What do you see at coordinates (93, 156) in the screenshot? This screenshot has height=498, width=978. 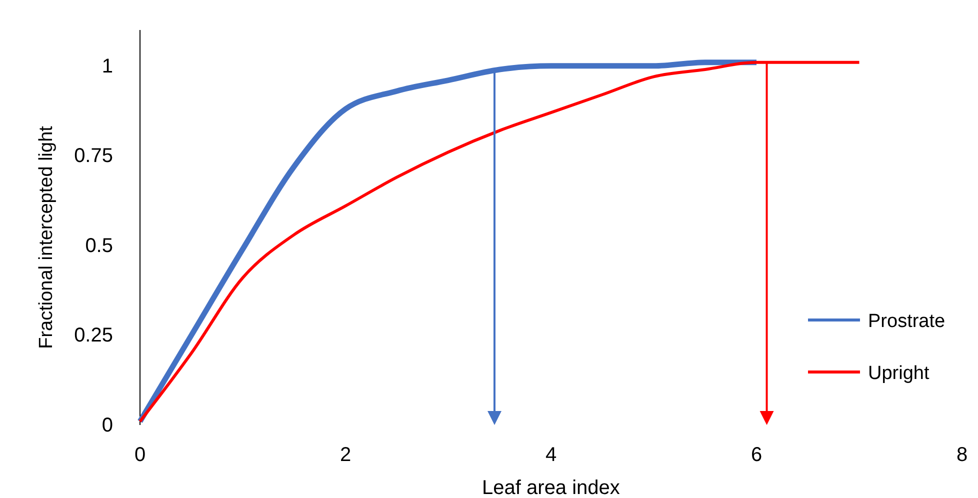 I see `y-tick-label: 0.75` at bounding box center [93, 156].